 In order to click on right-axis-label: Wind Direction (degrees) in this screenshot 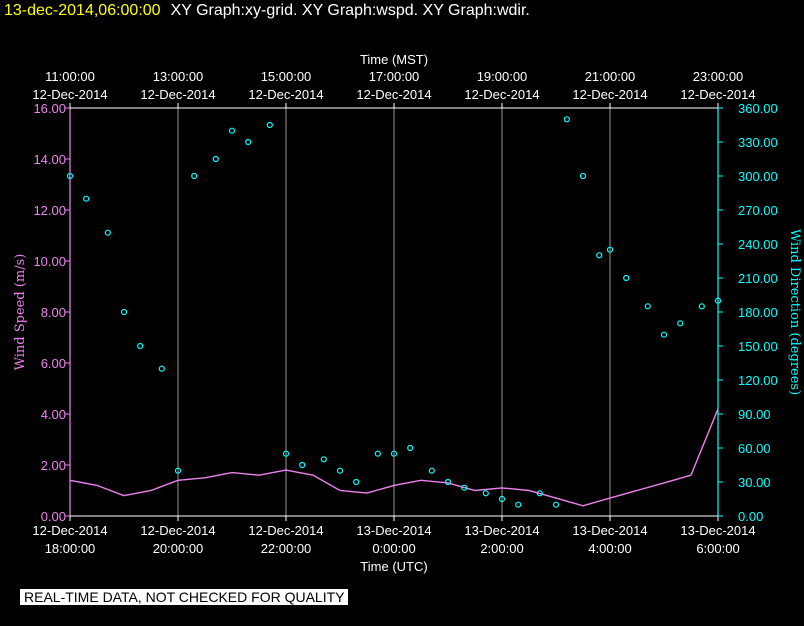, I will do `click(794, 312)`.